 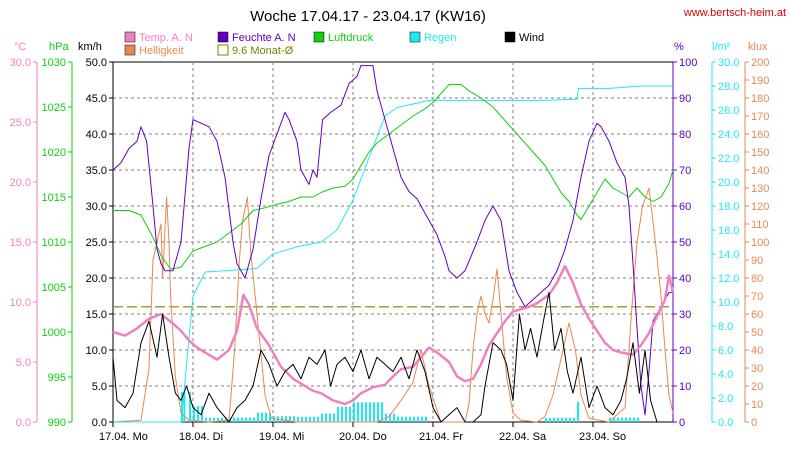 I want to click on legend-item-mittel: 9.6 Monat-Ø, so click(x=255, y=50).